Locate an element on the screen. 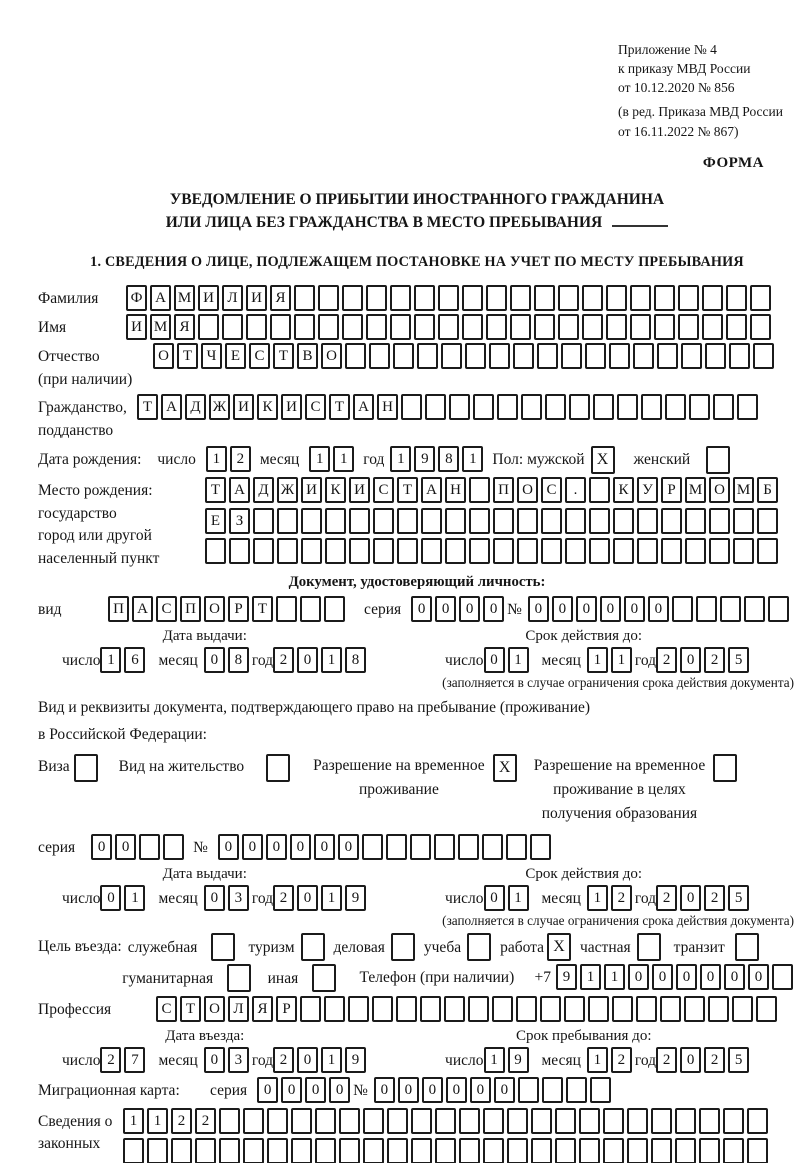  purpose-opt-label: транзит is located at coordinates (699, 947).